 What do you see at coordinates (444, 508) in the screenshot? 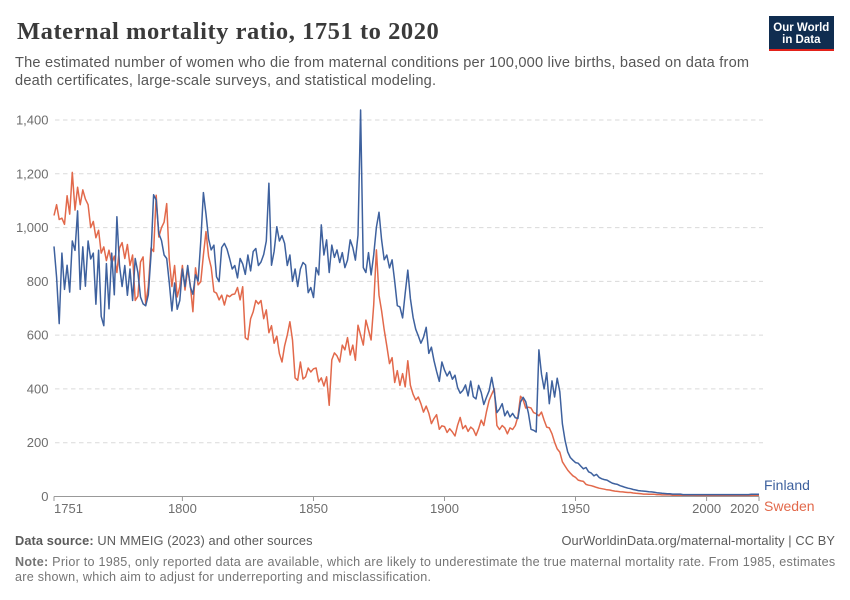
I see `svg-text: 1900` at bounding box center [444, 508].